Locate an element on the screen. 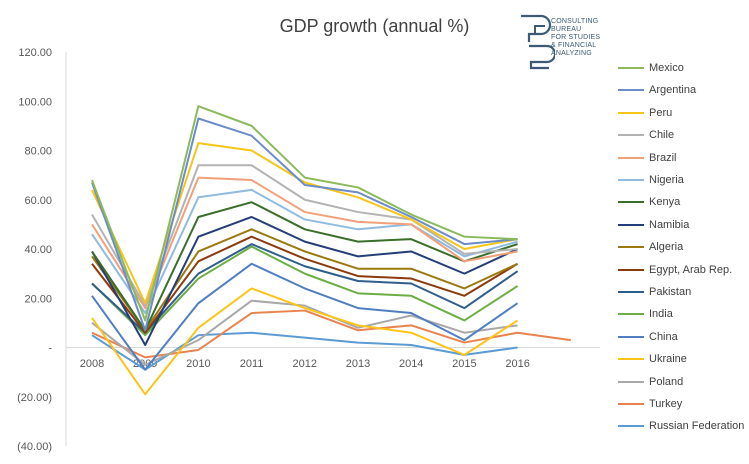 The image size is (749, 464). legend-label: Kenya is located at coordinates (665, 202).